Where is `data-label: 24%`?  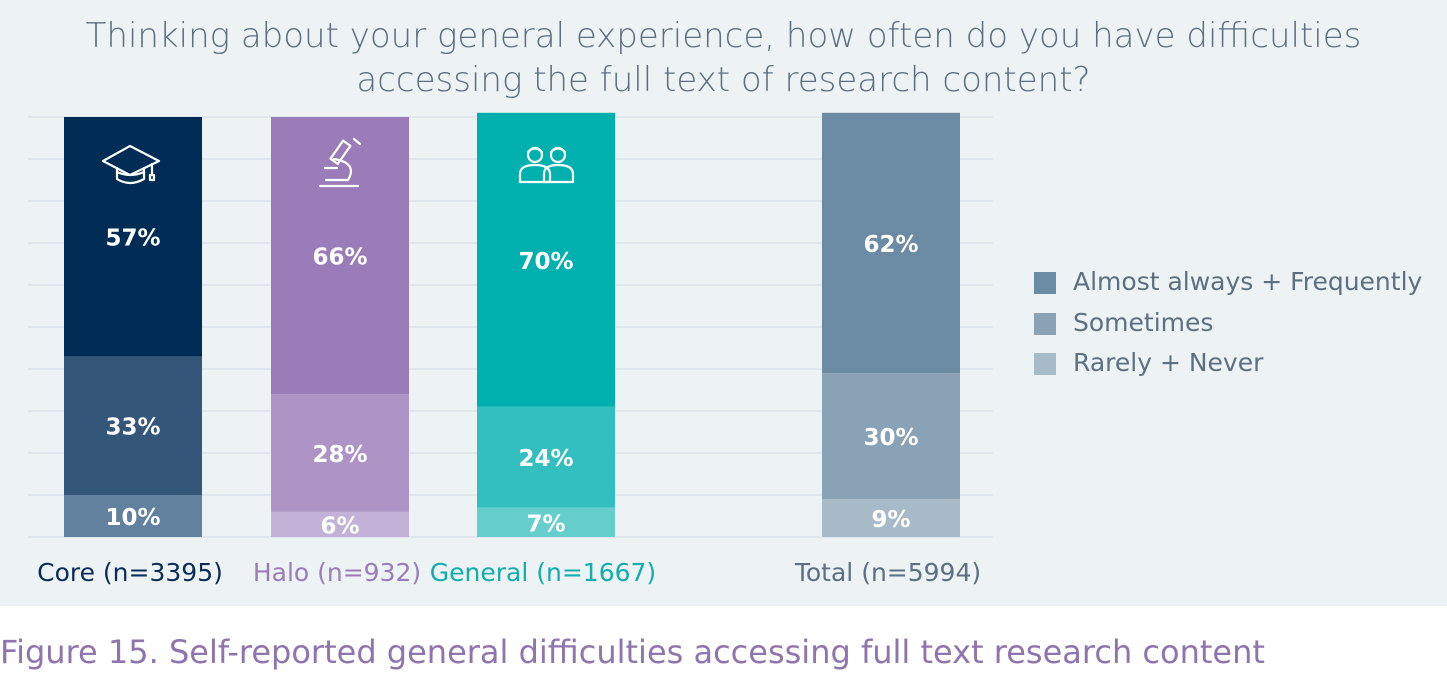
data-label: 24% is located at coordinates (545, 459).